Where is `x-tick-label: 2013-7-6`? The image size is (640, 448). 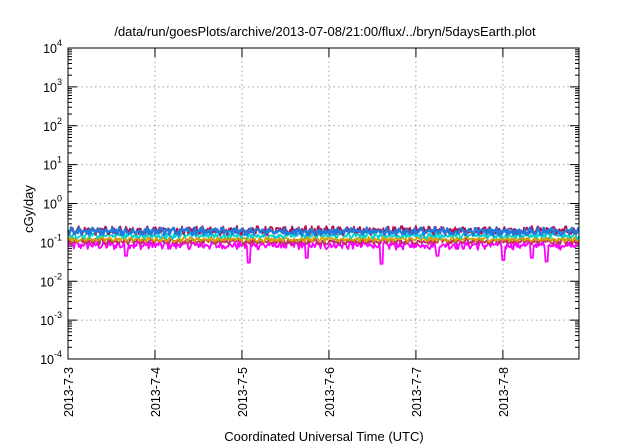 x-tick-label: 2013-7-6 is located at coordinates (330, 392).